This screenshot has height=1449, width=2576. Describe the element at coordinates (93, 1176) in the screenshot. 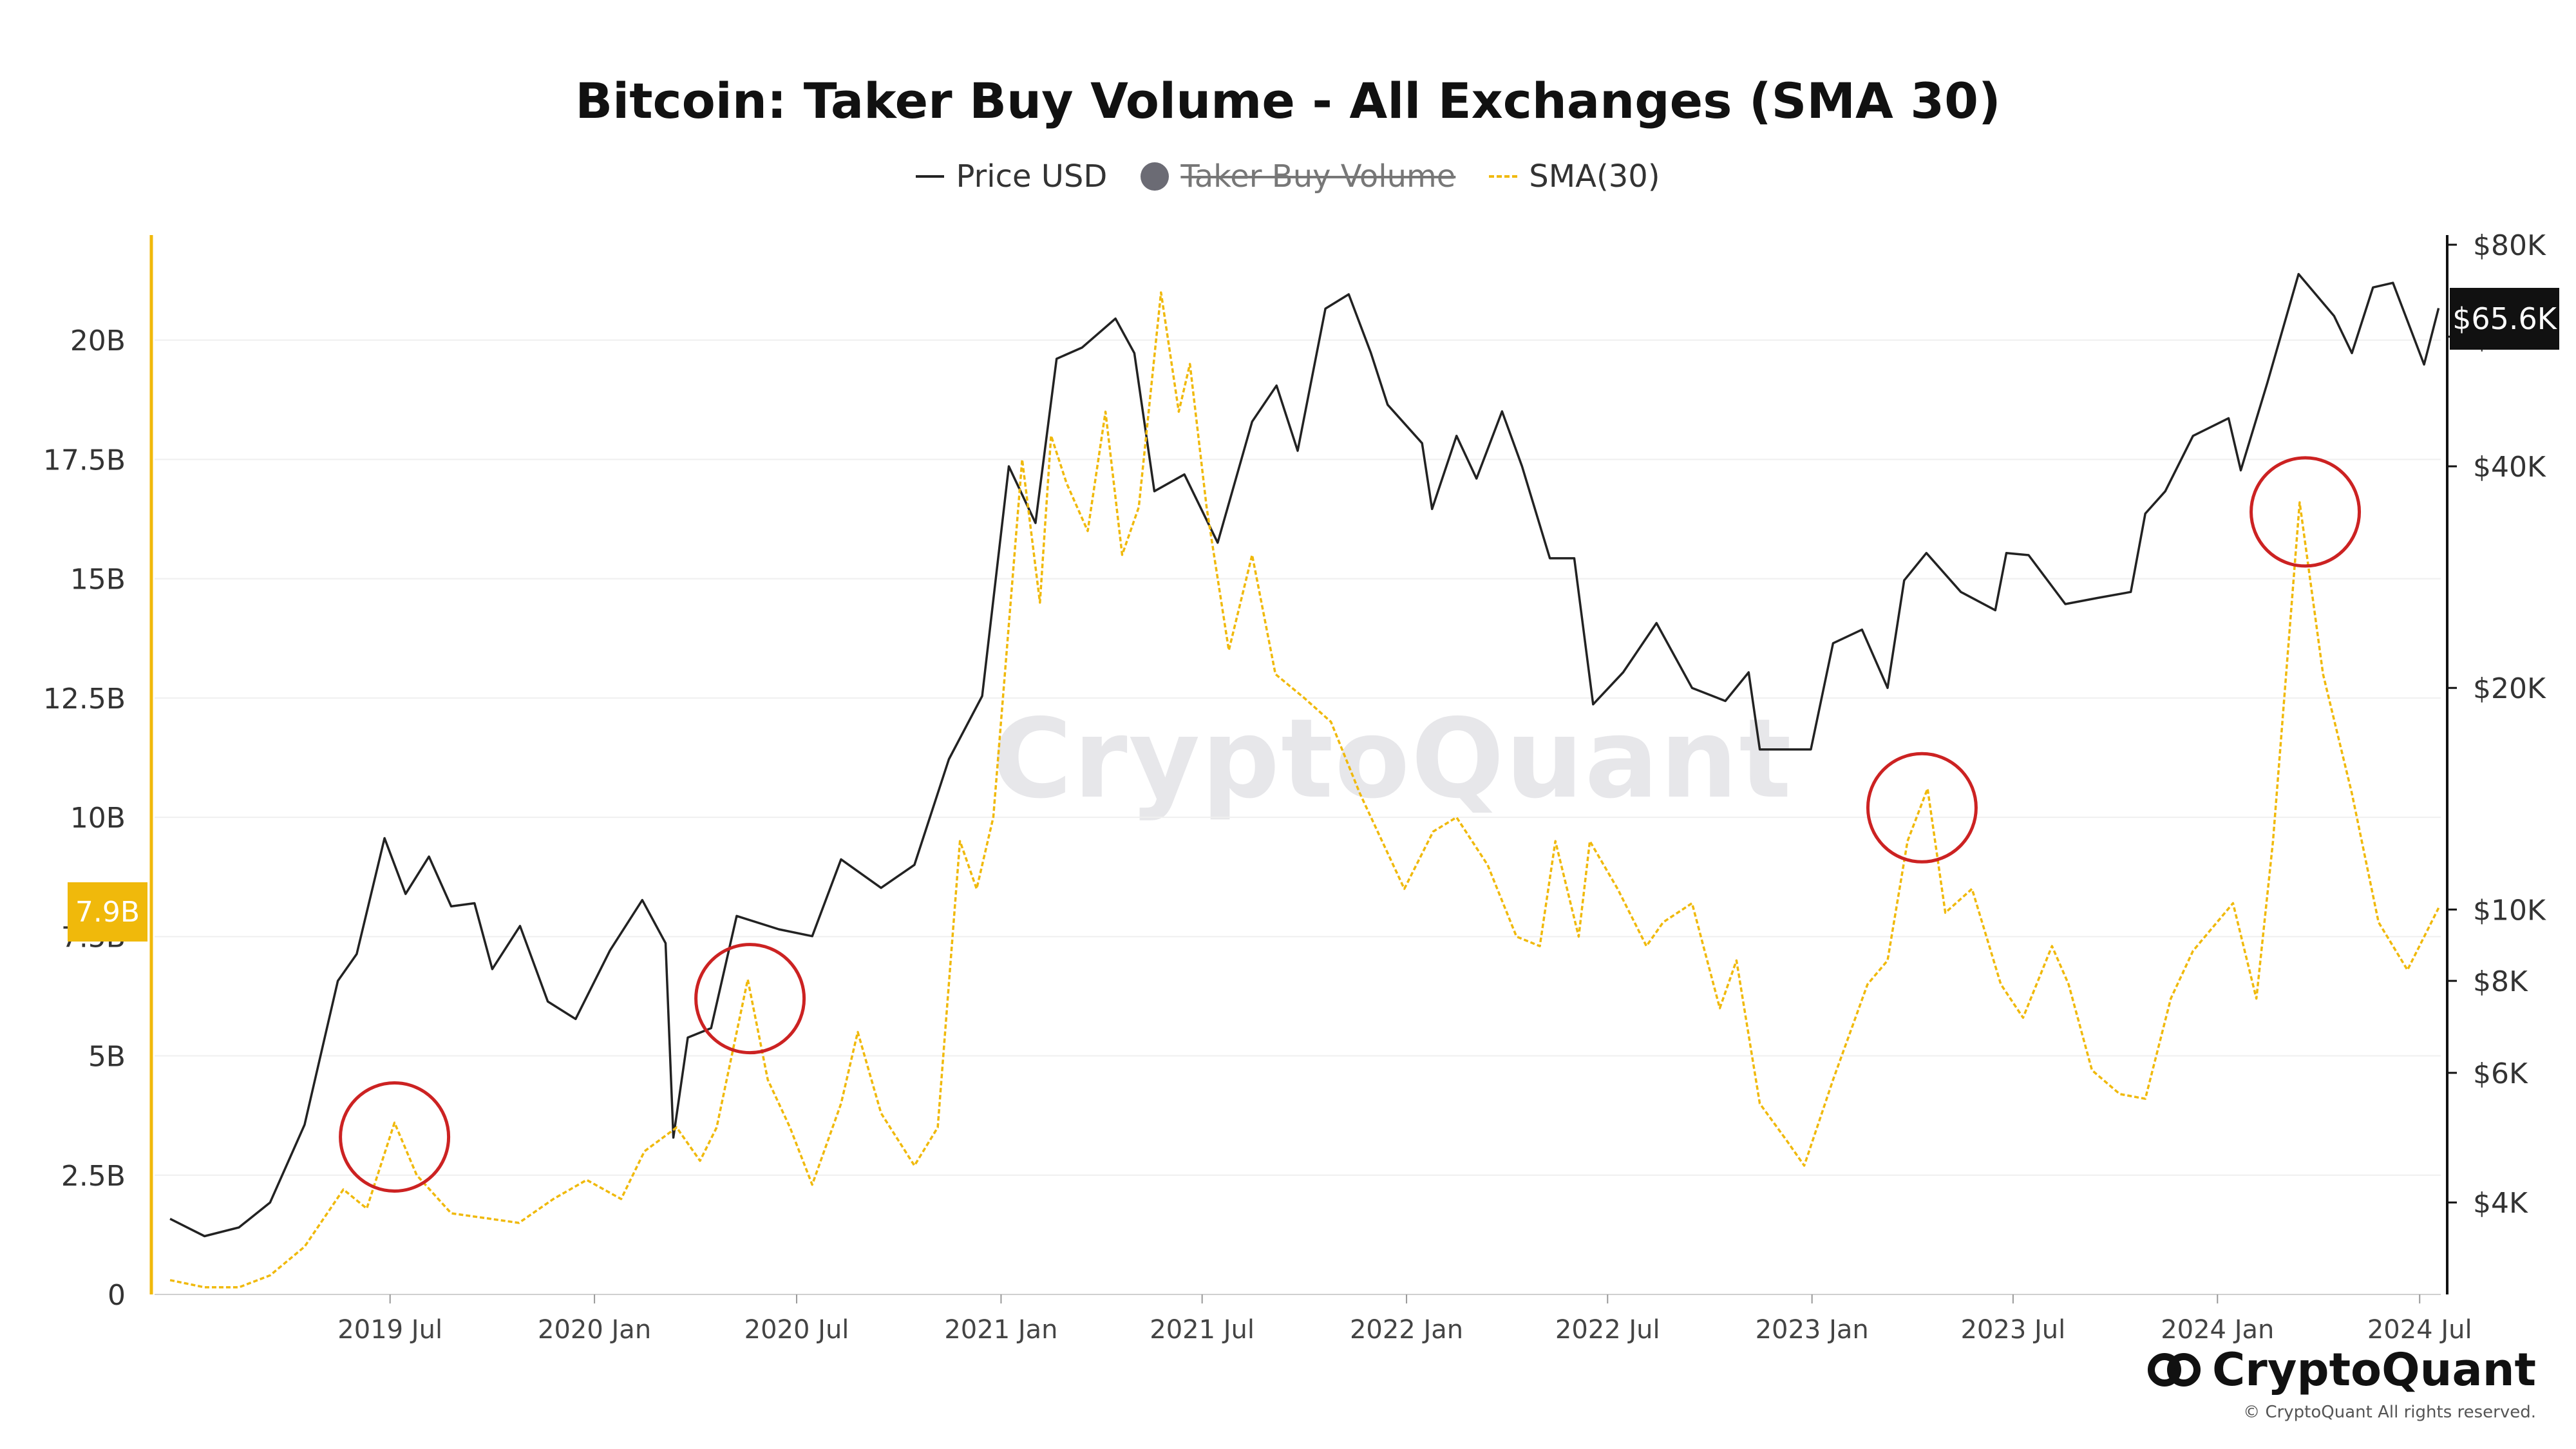

I see `y-left-tick-label: 2.5B` at that location.